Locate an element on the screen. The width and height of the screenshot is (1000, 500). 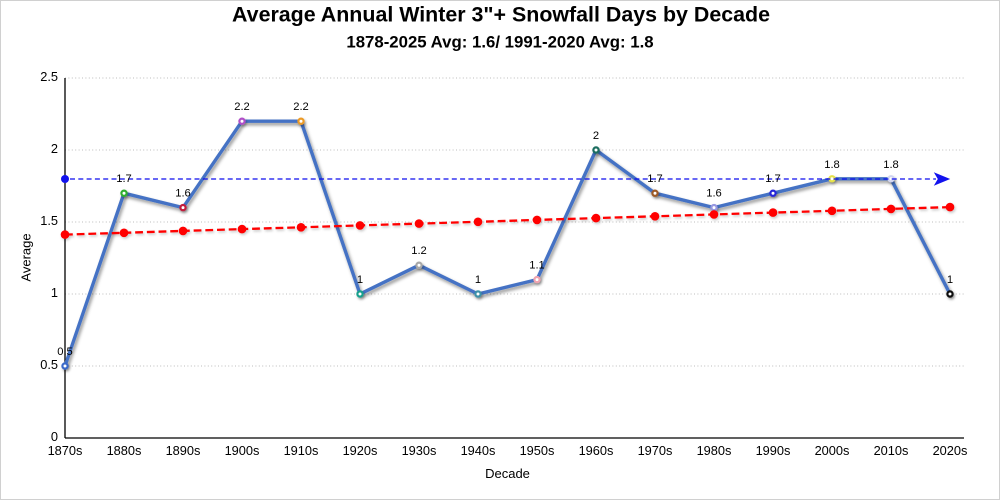
svg-text: 0 is located at coordinates (54, 436).